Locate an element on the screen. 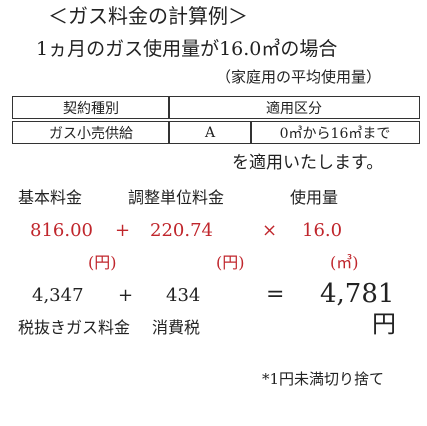 The width and height of the screenshot is (427, 426). subtitle: 1ヵ月のガス使用量が16.0㎥の場合 is located at coordinates (187, 49).